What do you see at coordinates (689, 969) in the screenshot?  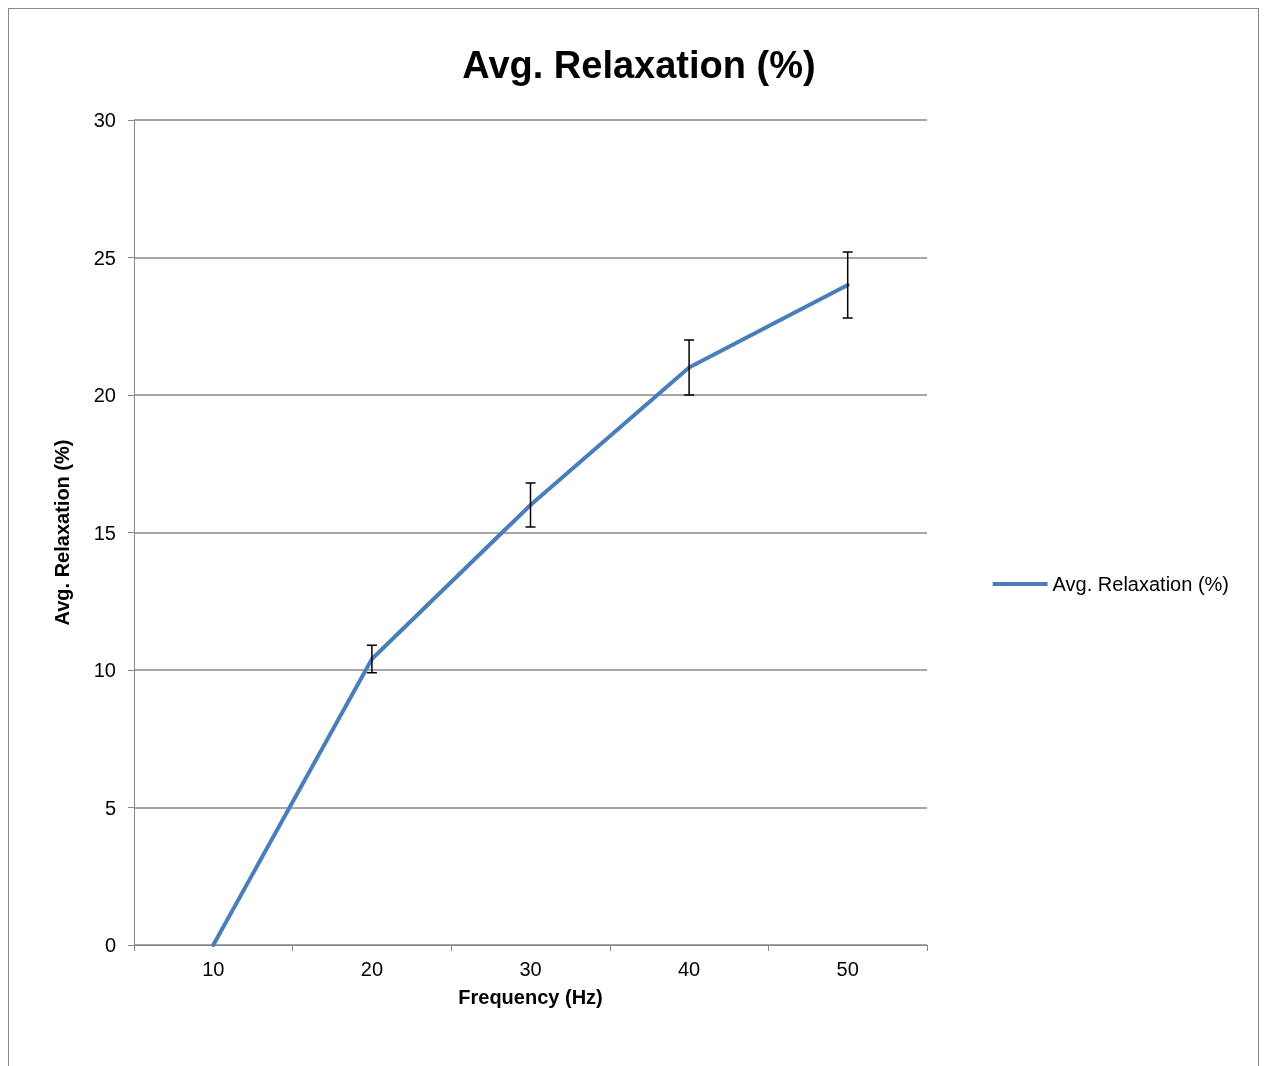 I see `x-tick-label: 40` at bounding box center [689, 969].